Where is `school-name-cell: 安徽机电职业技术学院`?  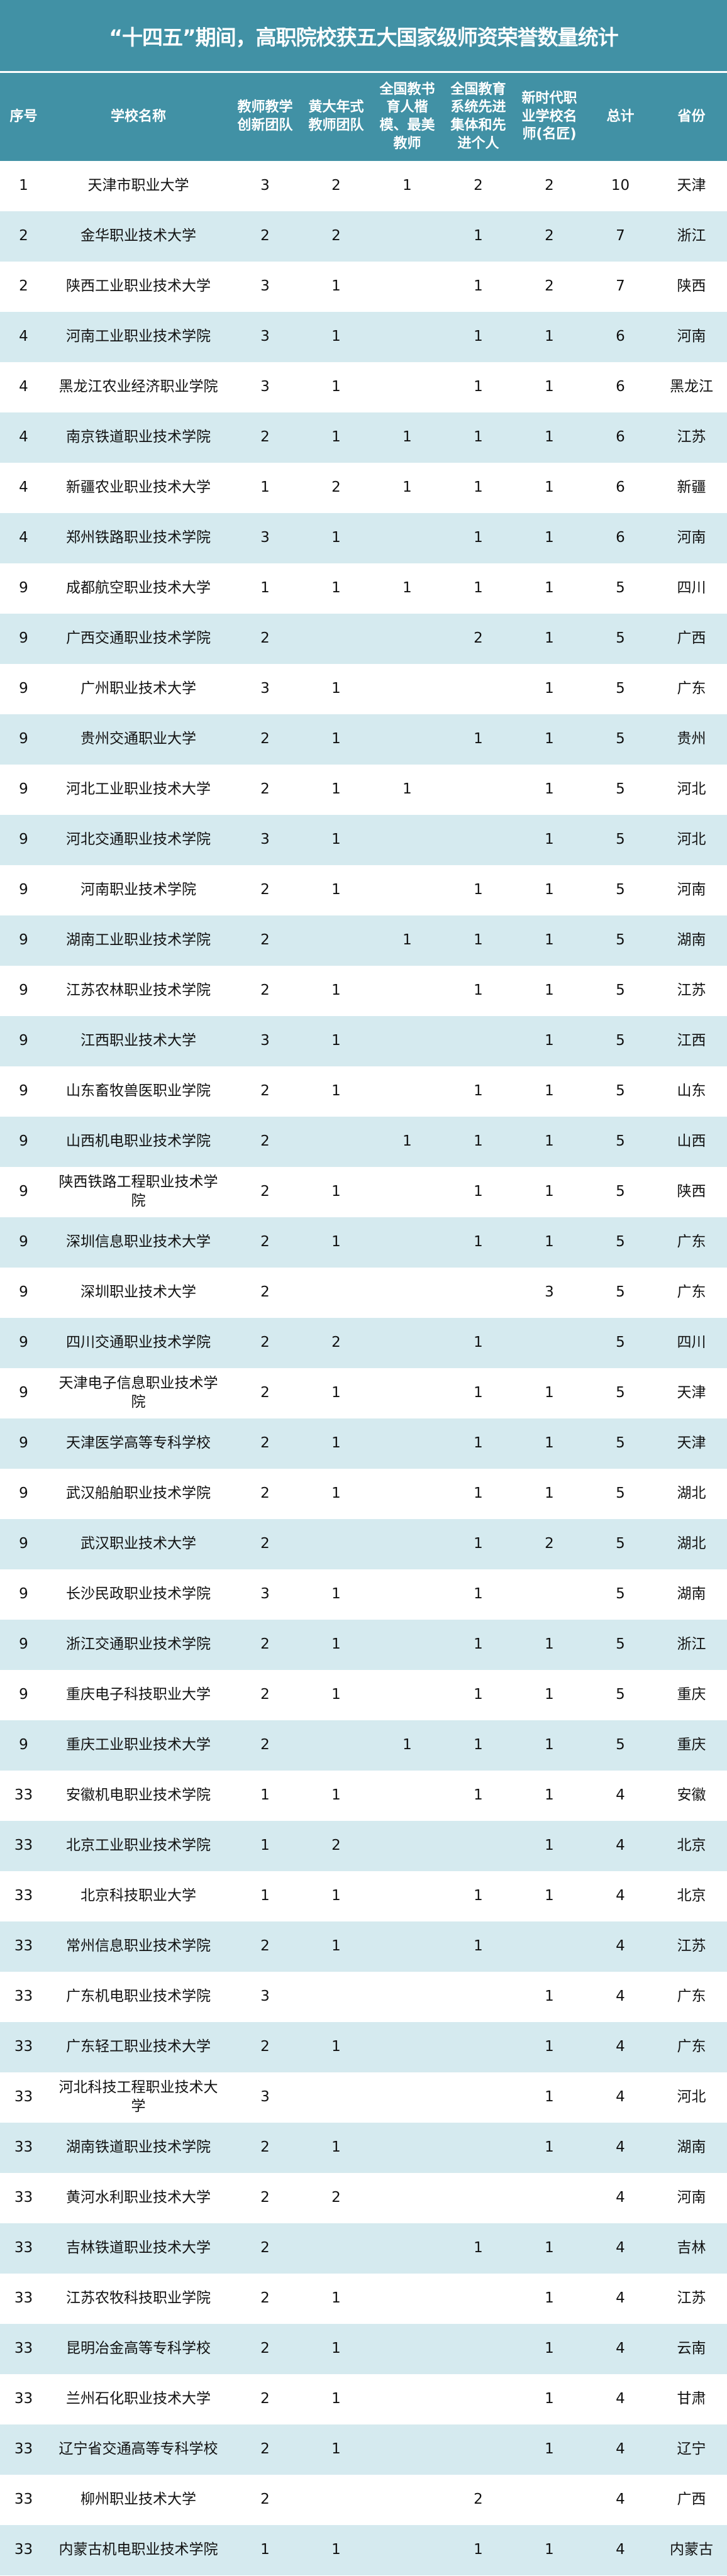
school-name-cell: 安徽机电职业技术学院 is located at coordinates (138, 1795).